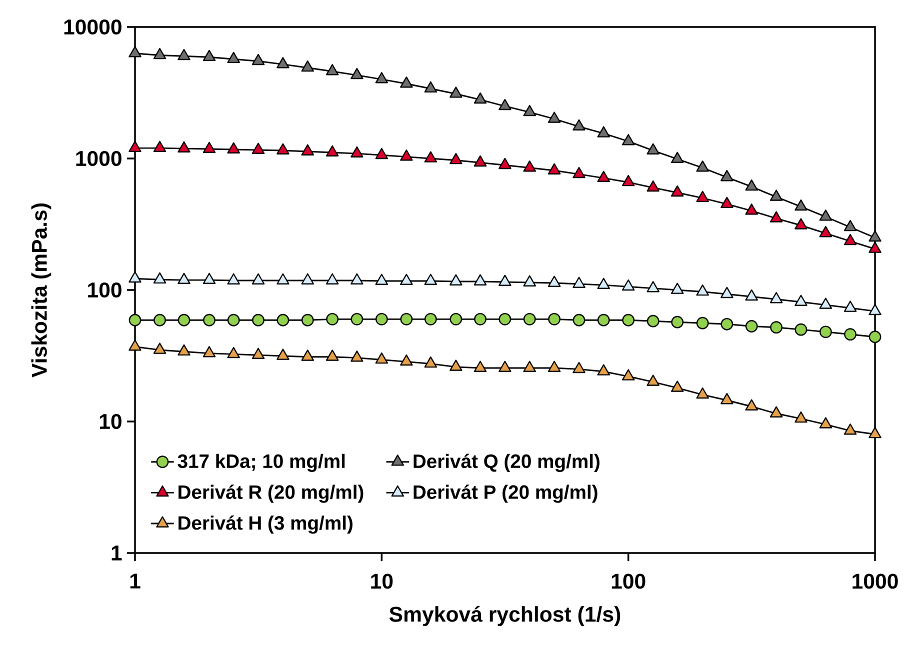  Describe the element at coordinates (506, 493) in the screenshot. I see `legend-label: Derivát P (20 mg/ml)` at that location.